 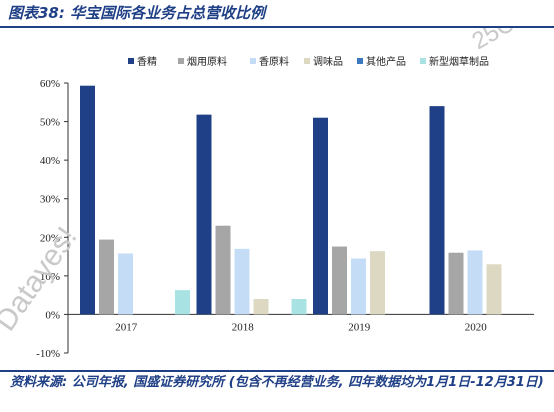 I want to click on legend-label: 烟用原料, so click(x=207, y=61).